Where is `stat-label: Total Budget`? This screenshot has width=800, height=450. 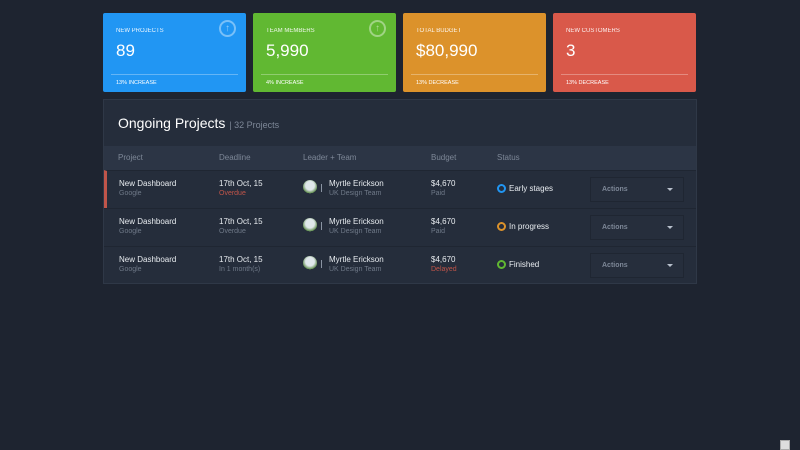 stat-label: Total Budget is located at coordinates (439, 31).